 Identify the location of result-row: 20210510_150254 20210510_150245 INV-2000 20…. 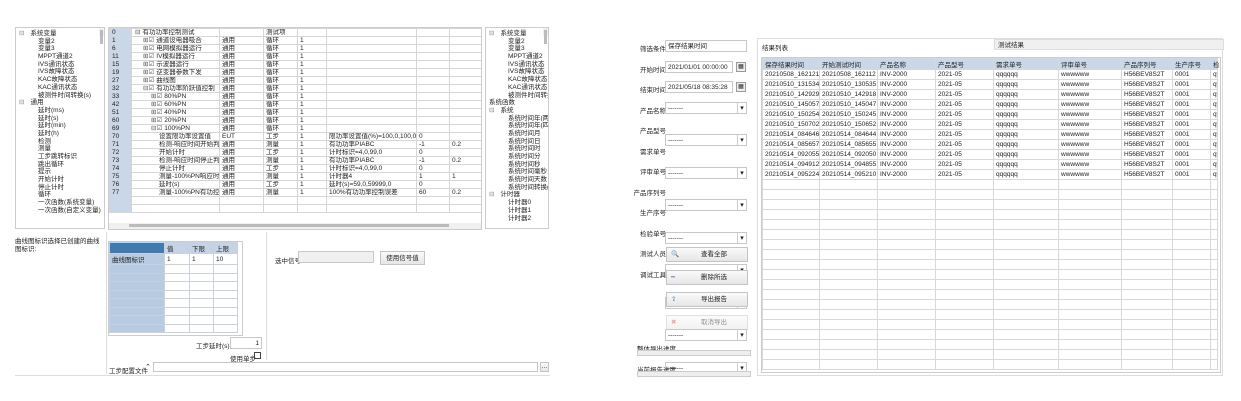
(990, 114).